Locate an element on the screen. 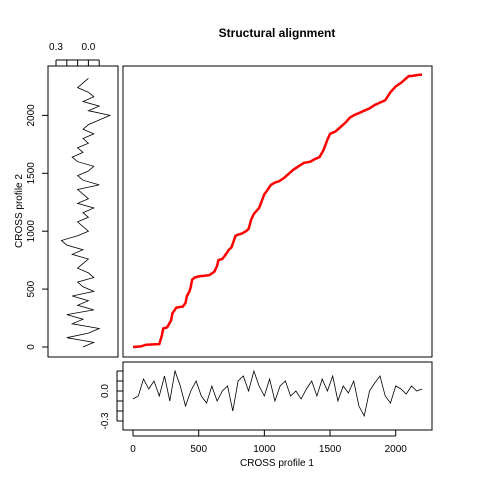  x-tick-label: 2000 is located at coordinates (396, 449).